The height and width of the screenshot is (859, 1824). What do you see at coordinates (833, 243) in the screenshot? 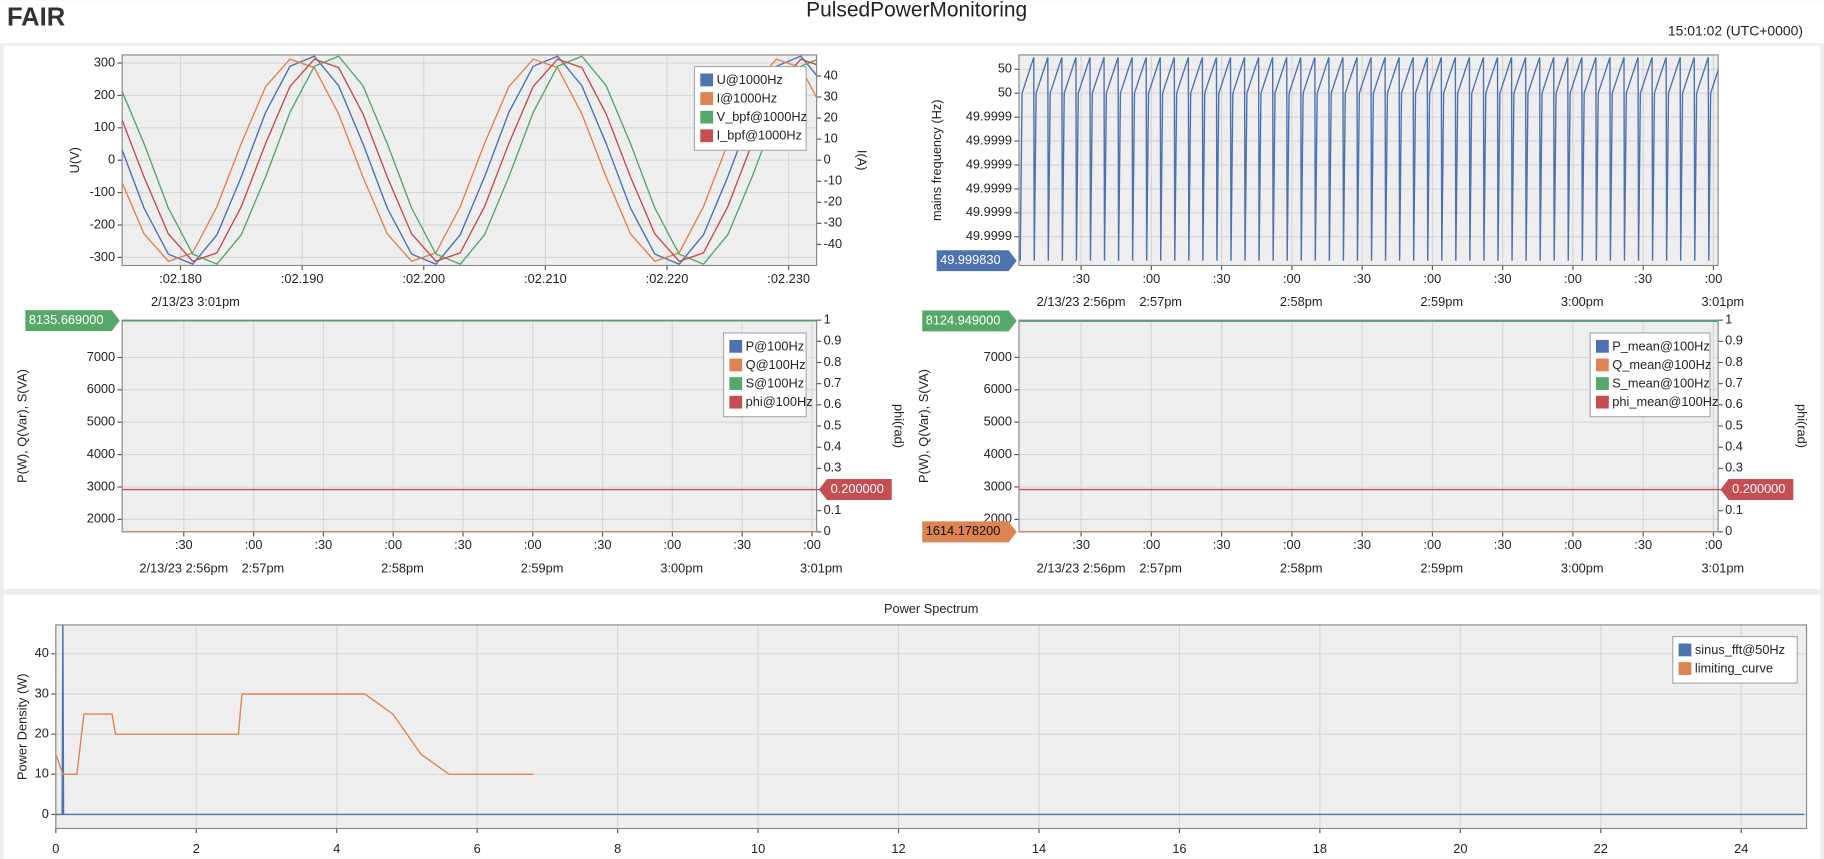
I see `y2-tick-label: -40` at bounding box center [833, 243].